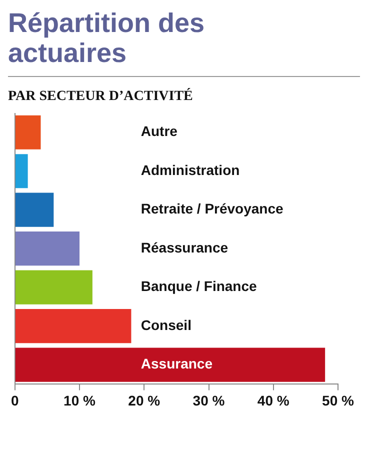  I want to click on y-tick-label: Réassurance, so click(184, 247).